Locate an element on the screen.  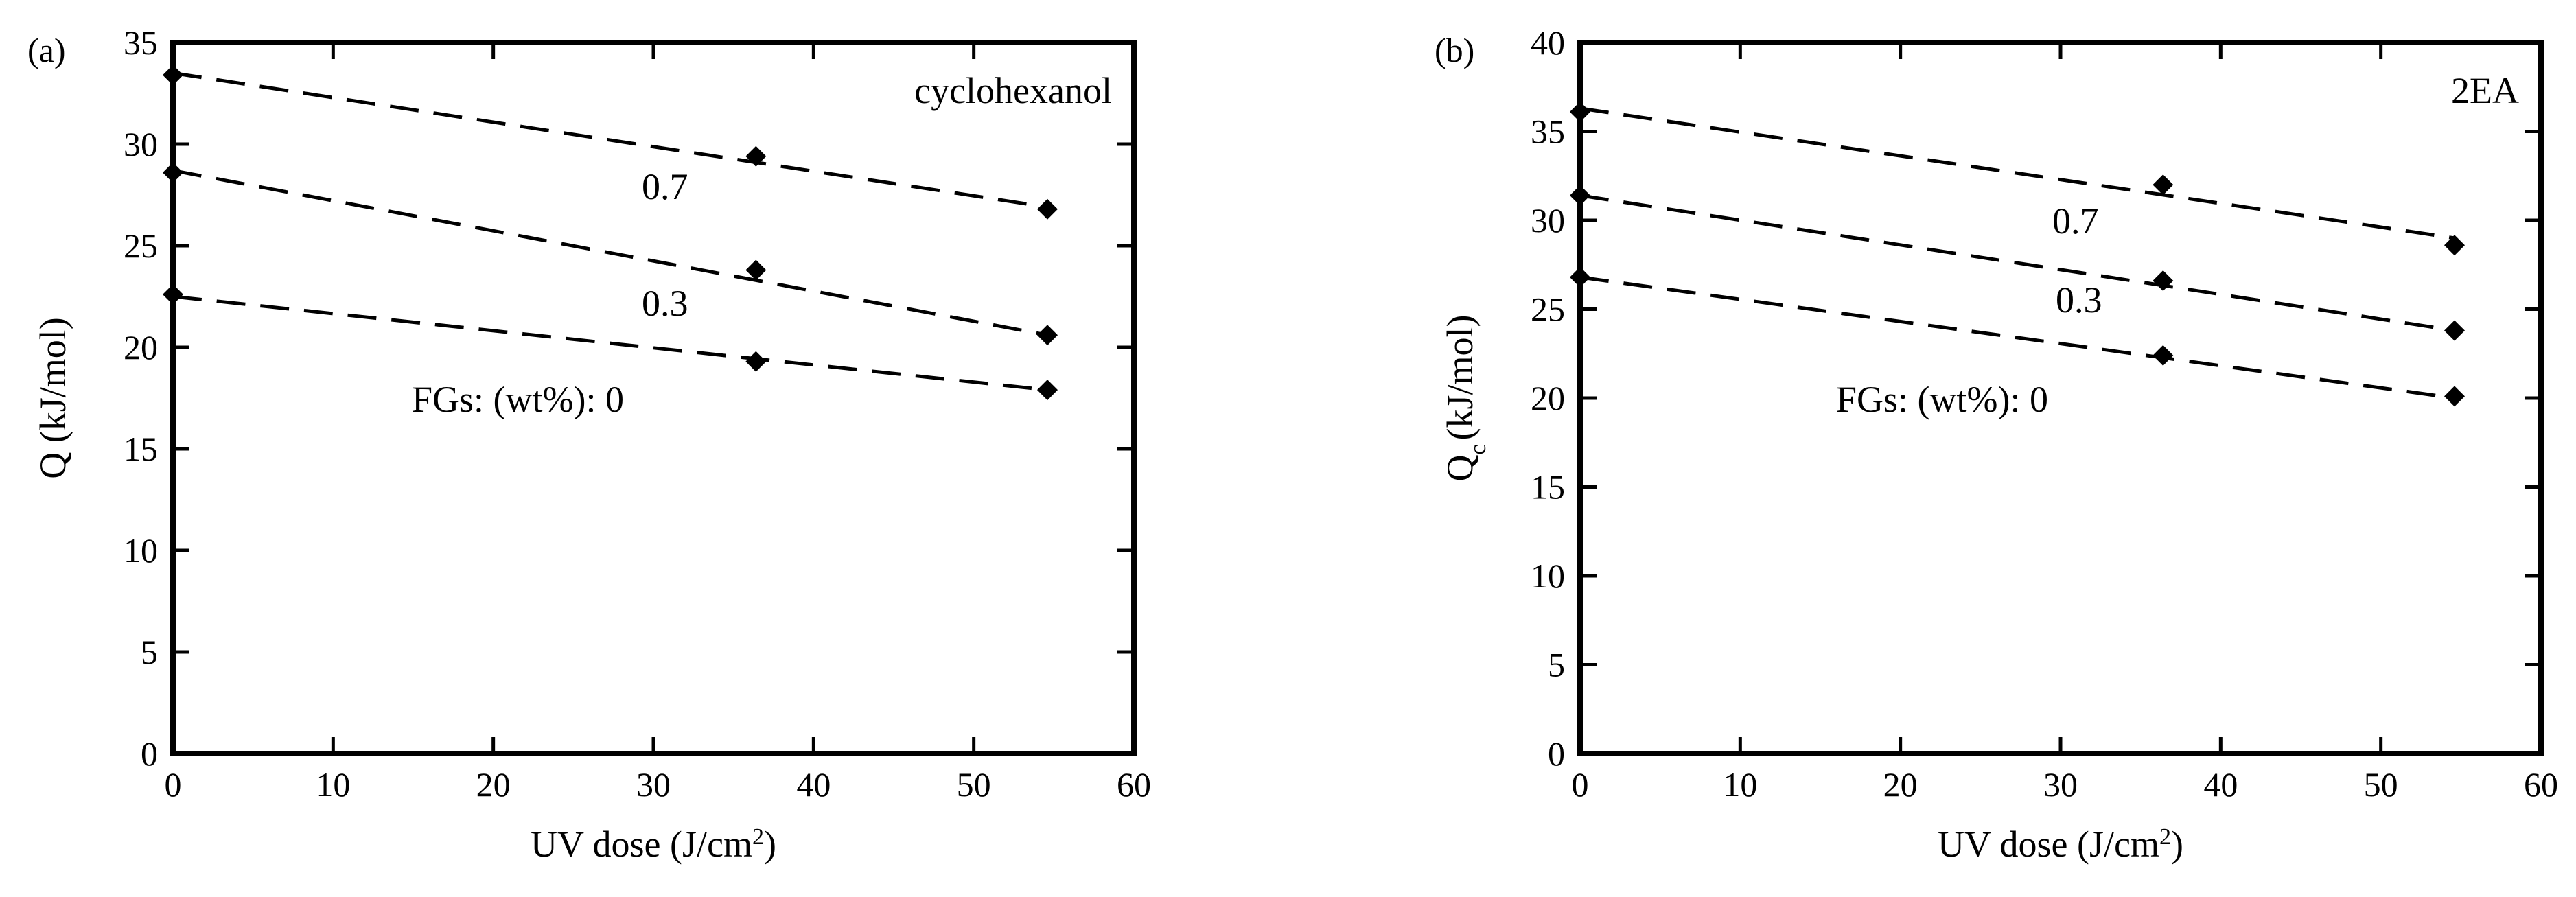
y-axis-label: Qc(kJ/mol) is located at coordinates (1465, 397).